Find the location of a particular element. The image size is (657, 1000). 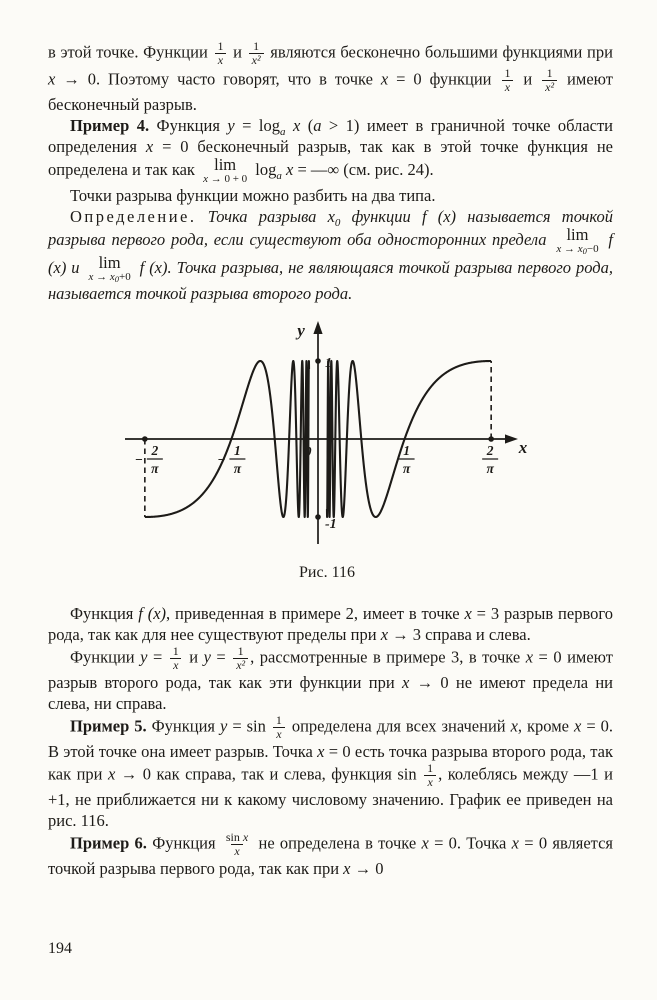

x-axis-label: x is located at coordinates (523, 447).